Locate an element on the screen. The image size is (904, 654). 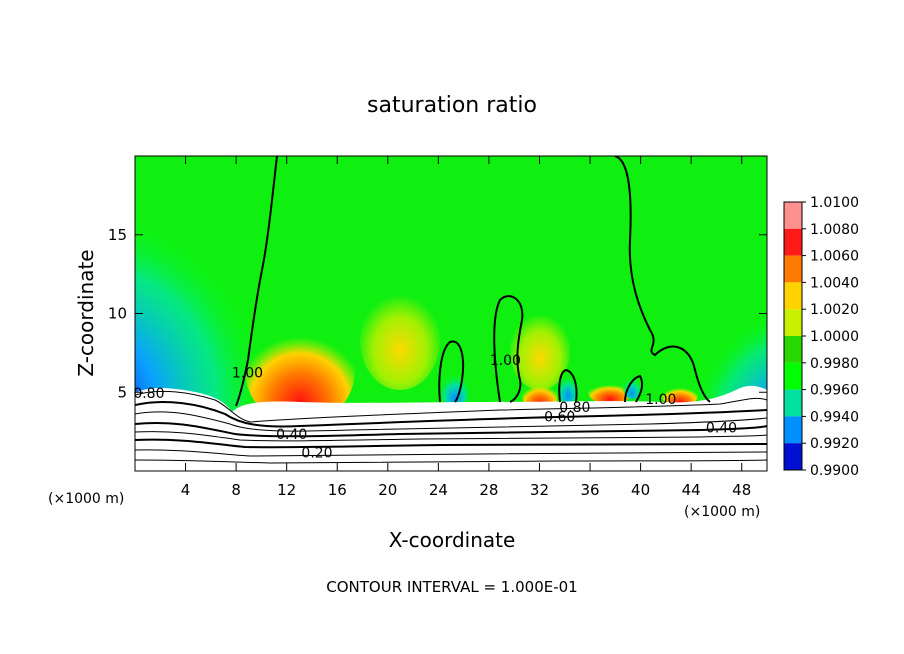
colorbar-label: 1.0100 is located at coordinates (834, 203).